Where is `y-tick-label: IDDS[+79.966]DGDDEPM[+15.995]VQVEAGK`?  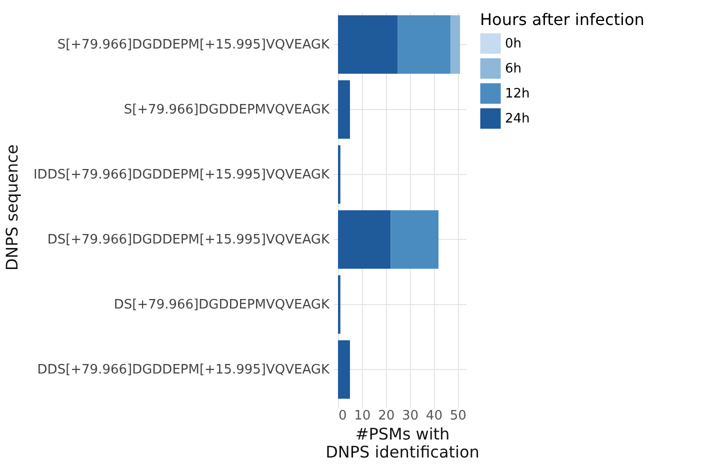 y-tick-label: IDDS[+79.966]DGDDEPM[+15.995]VQVEAGK is located at coordinates (181, 175).